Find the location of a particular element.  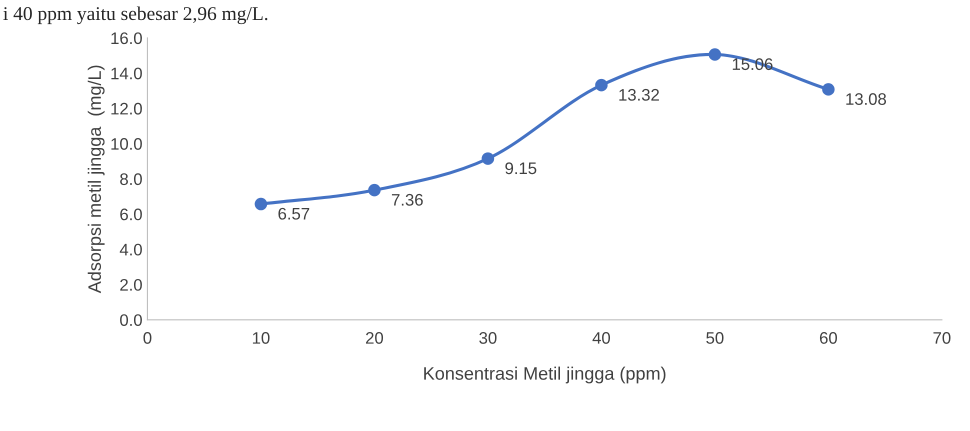

x-tick-label: 10 is located at coordinates (261, 338).